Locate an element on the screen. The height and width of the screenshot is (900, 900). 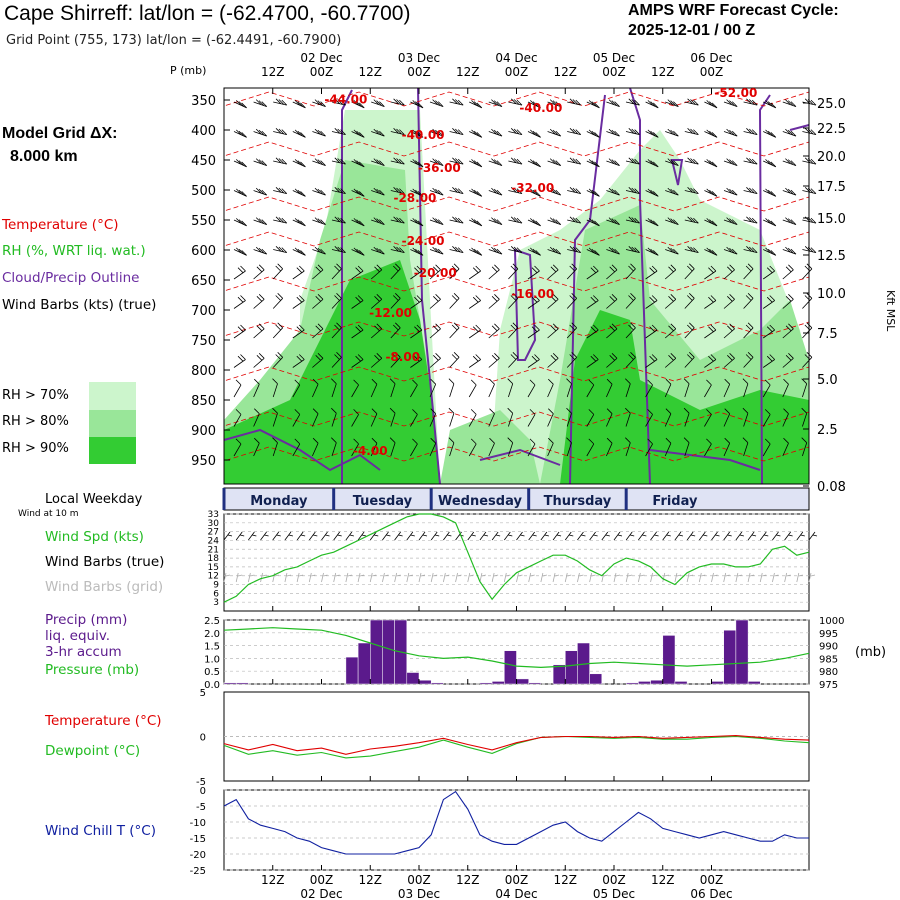
pressure-tick-label: 400 is located at coordinates (203, 131).